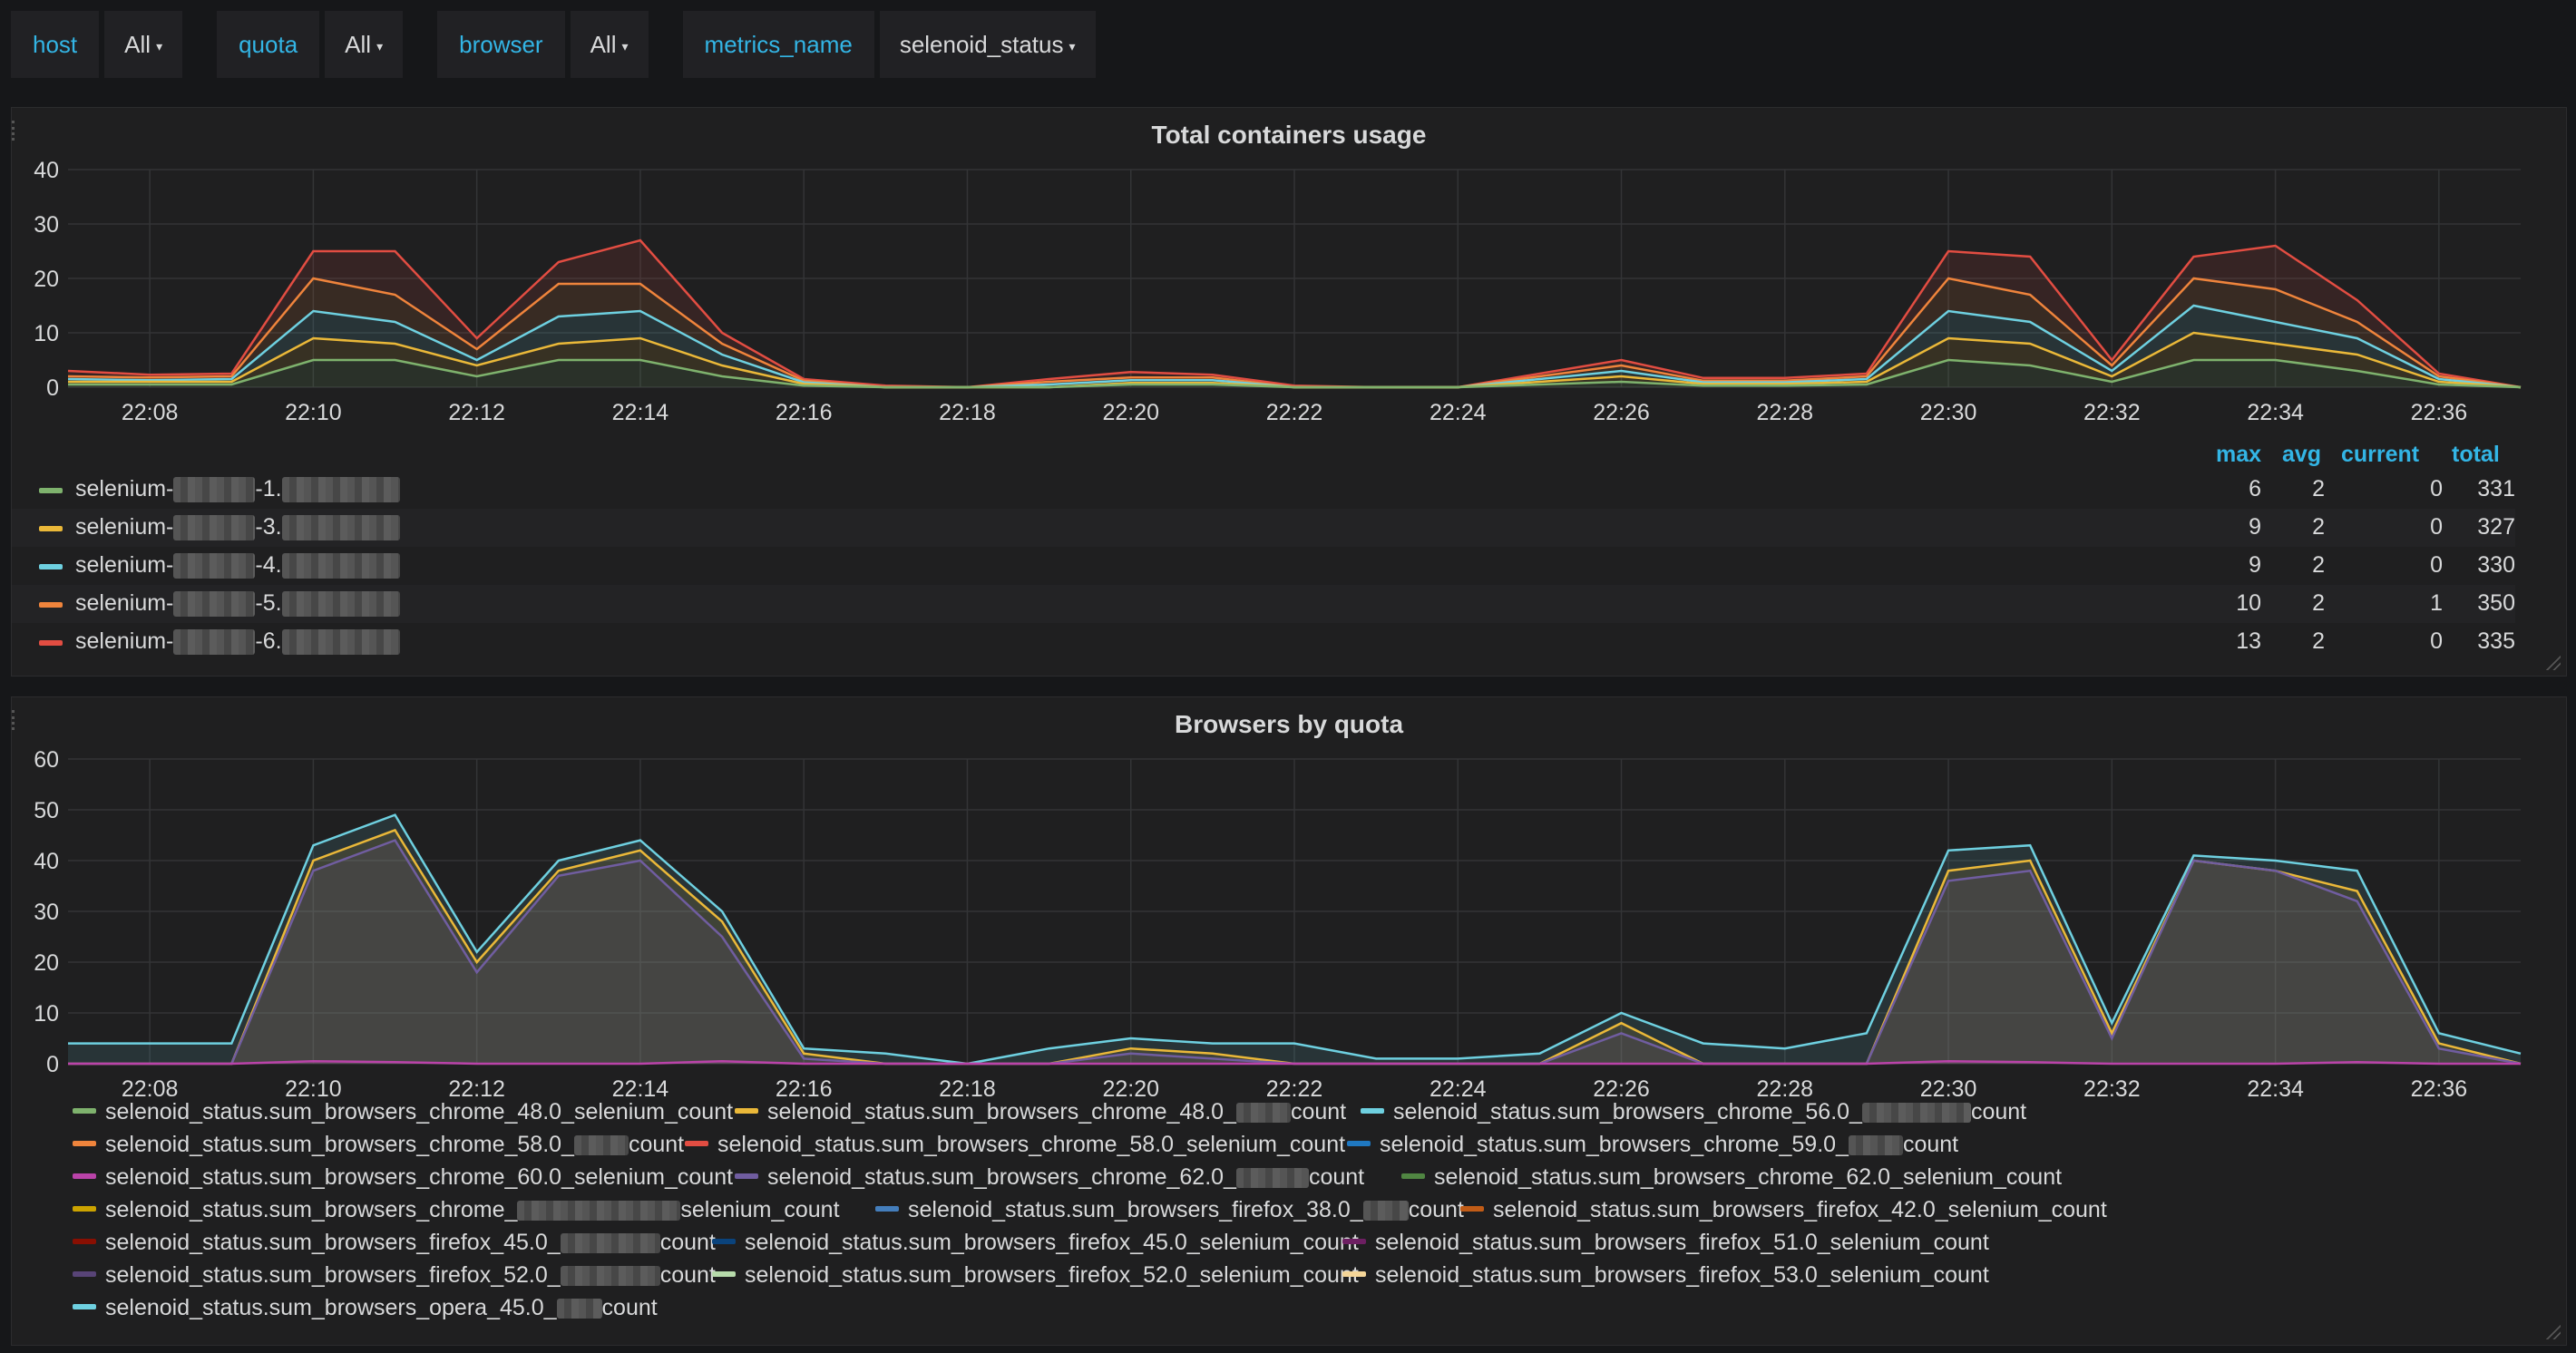  What do you see at coordinates (237, 565) in the screenshot?
I see `legend-series-name: selenium- -4.` at bounding box center [237, 565].